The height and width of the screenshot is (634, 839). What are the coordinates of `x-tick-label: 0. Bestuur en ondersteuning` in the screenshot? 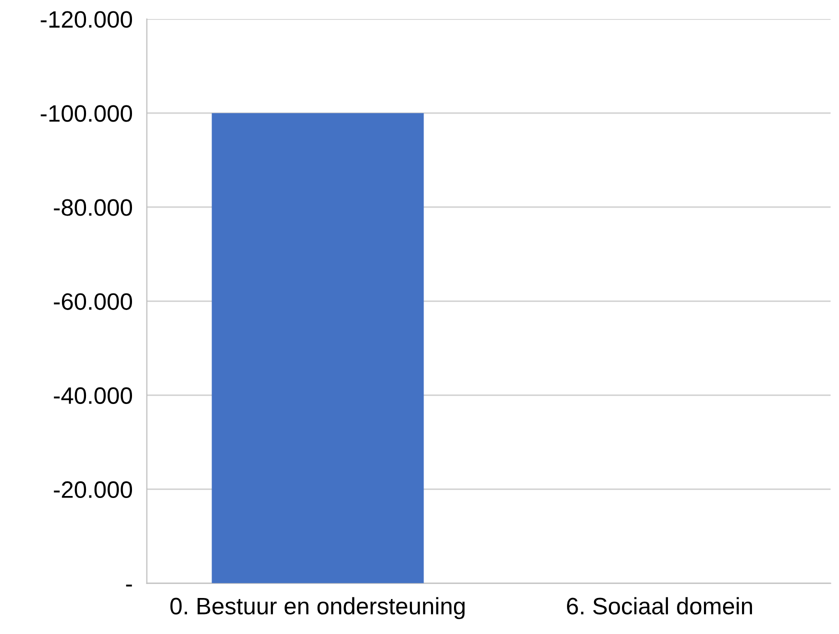 It's located at (317, 608).